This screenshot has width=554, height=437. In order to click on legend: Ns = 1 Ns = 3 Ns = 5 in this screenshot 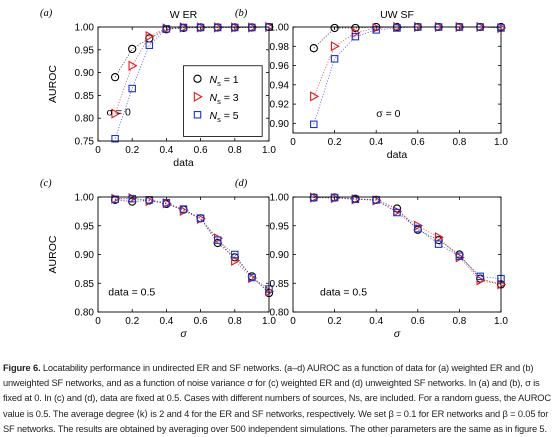, I will do `click(223, 101)`.